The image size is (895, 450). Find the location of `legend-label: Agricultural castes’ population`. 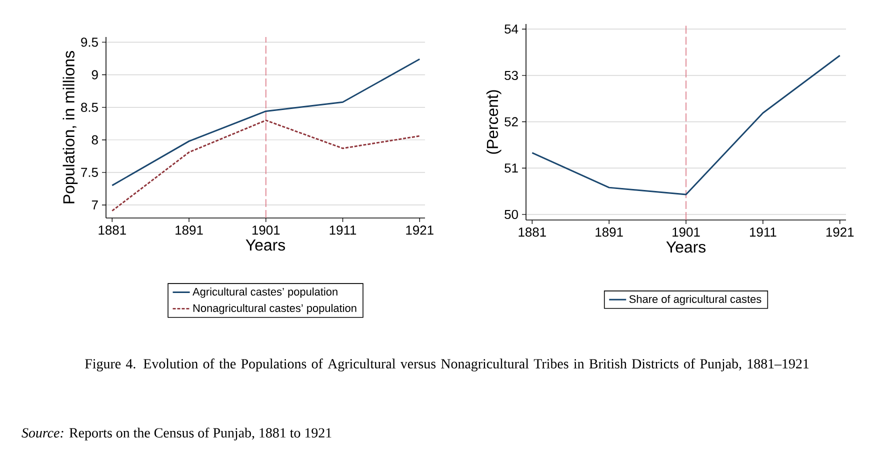

legend-label: Agricultural castes’ population is located at coordinates (265, 293).